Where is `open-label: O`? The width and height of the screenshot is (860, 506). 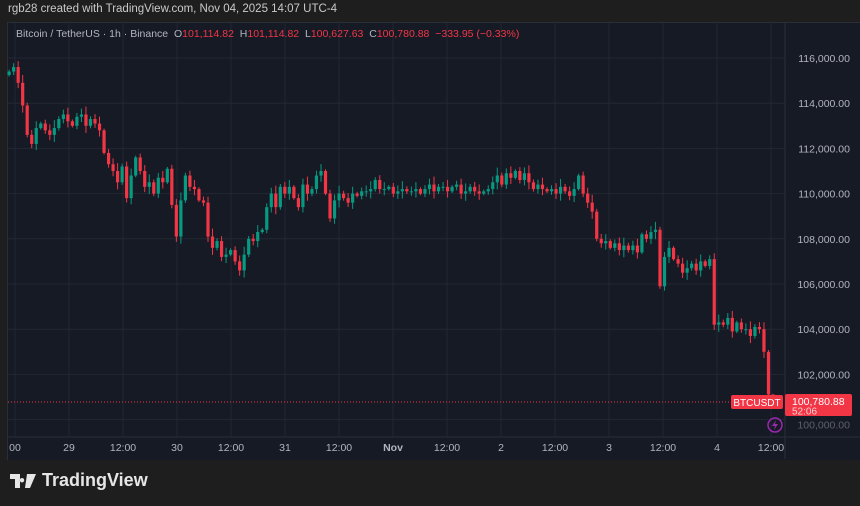
open-label: O is located at coordinates (178, 34).